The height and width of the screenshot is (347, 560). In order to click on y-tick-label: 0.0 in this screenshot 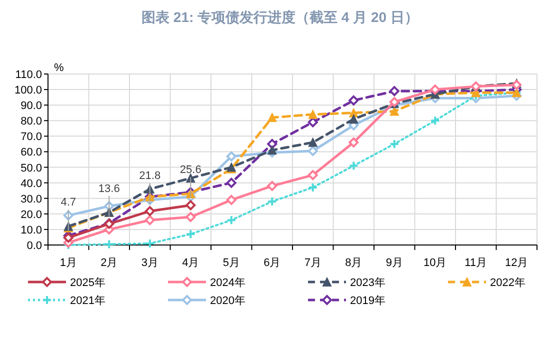, I will do `click(34, 246)`.